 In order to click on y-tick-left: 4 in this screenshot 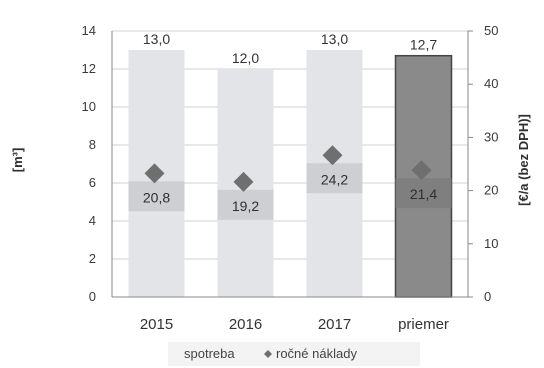, I will do `click(92, 220)`.